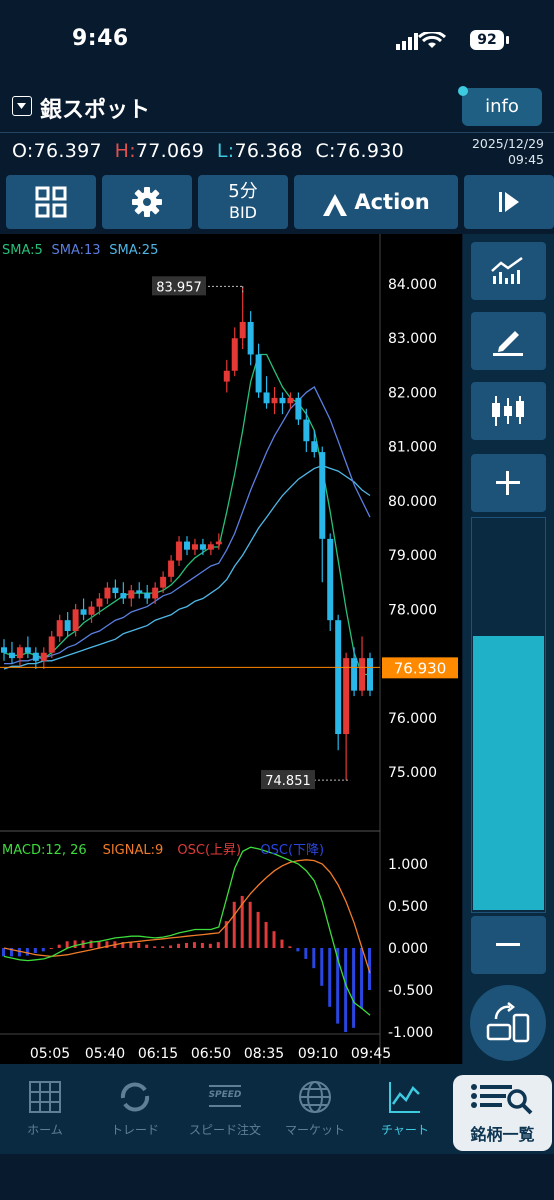 This screenshot has width=554, height=1200. I want to click on macd-legend-label: MACD:12, 26, so click(44, 850).